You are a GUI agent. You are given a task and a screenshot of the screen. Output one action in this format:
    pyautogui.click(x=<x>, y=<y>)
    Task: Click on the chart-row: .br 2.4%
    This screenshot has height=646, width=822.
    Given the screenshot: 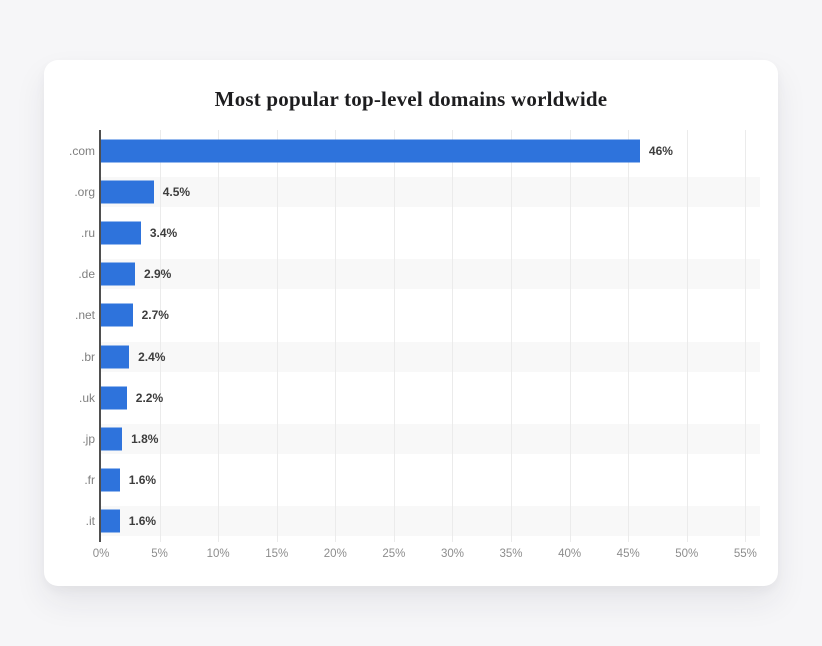 What is the action you would take?
    pyautogui.click(x=420, y=356)
    